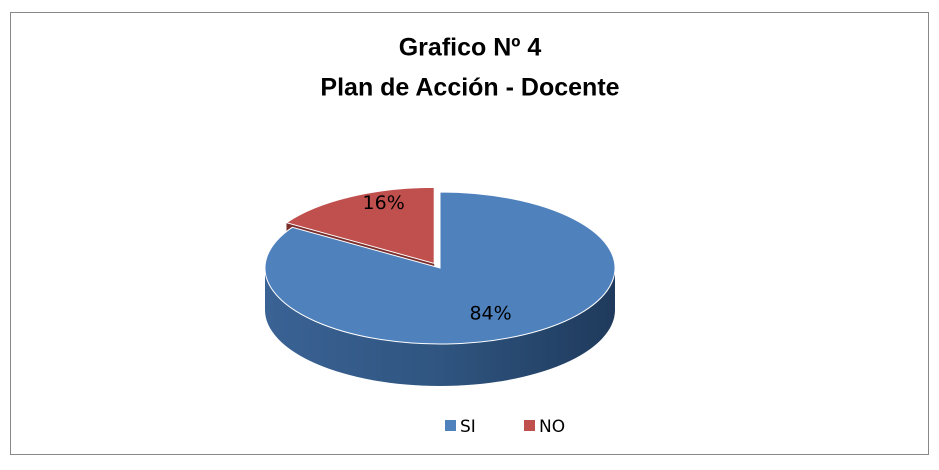 This screenshot has width=939, height=470. Describe the element at coordinates (440, 327) in the screenshot. I see `slice-side` at that location.